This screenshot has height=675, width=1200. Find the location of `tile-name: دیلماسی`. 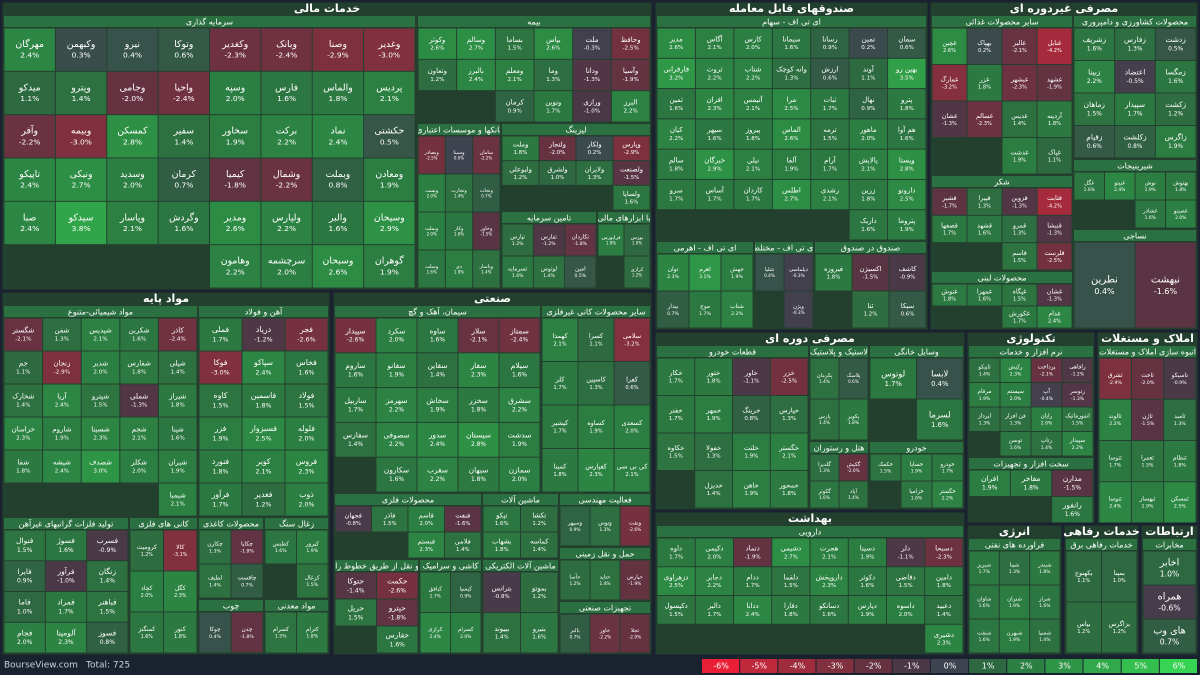

tile-name: دیلماسی is located at coordinates (799, 270).